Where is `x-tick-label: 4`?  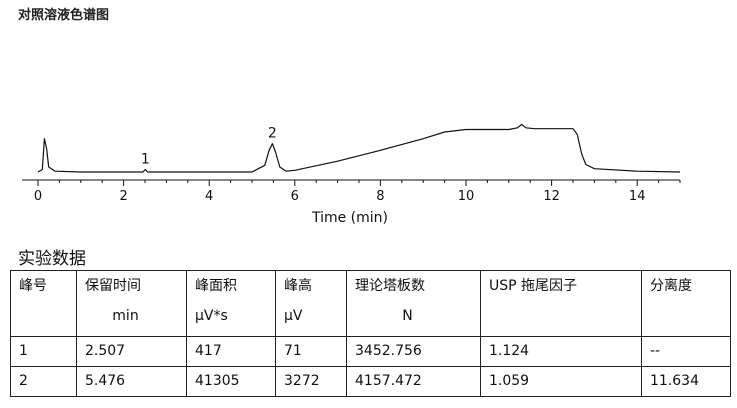 x-tick-label: 4 is located at coordinates (209, 196).